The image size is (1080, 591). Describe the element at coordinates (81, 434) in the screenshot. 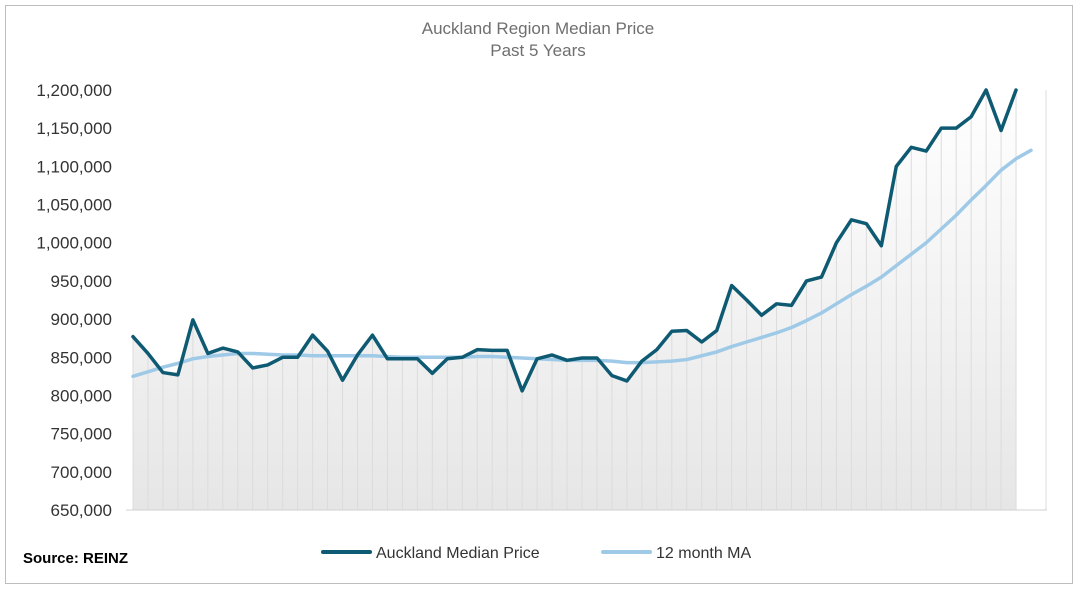

I see `y-tick-label: 750,000` at that location.